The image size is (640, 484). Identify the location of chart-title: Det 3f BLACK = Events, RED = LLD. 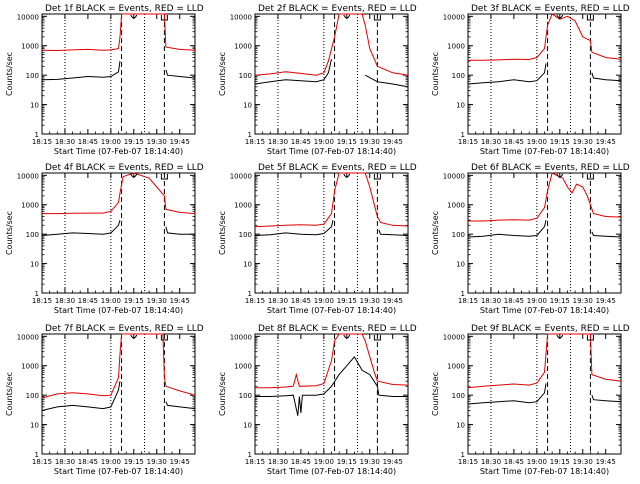
(550, 9).